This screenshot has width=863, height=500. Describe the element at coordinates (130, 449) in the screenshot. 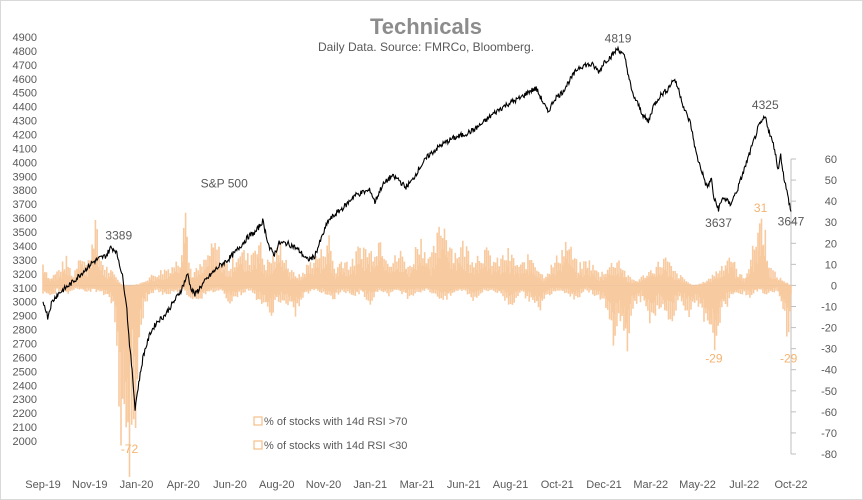

I see `annotation-6: -72` at that location.